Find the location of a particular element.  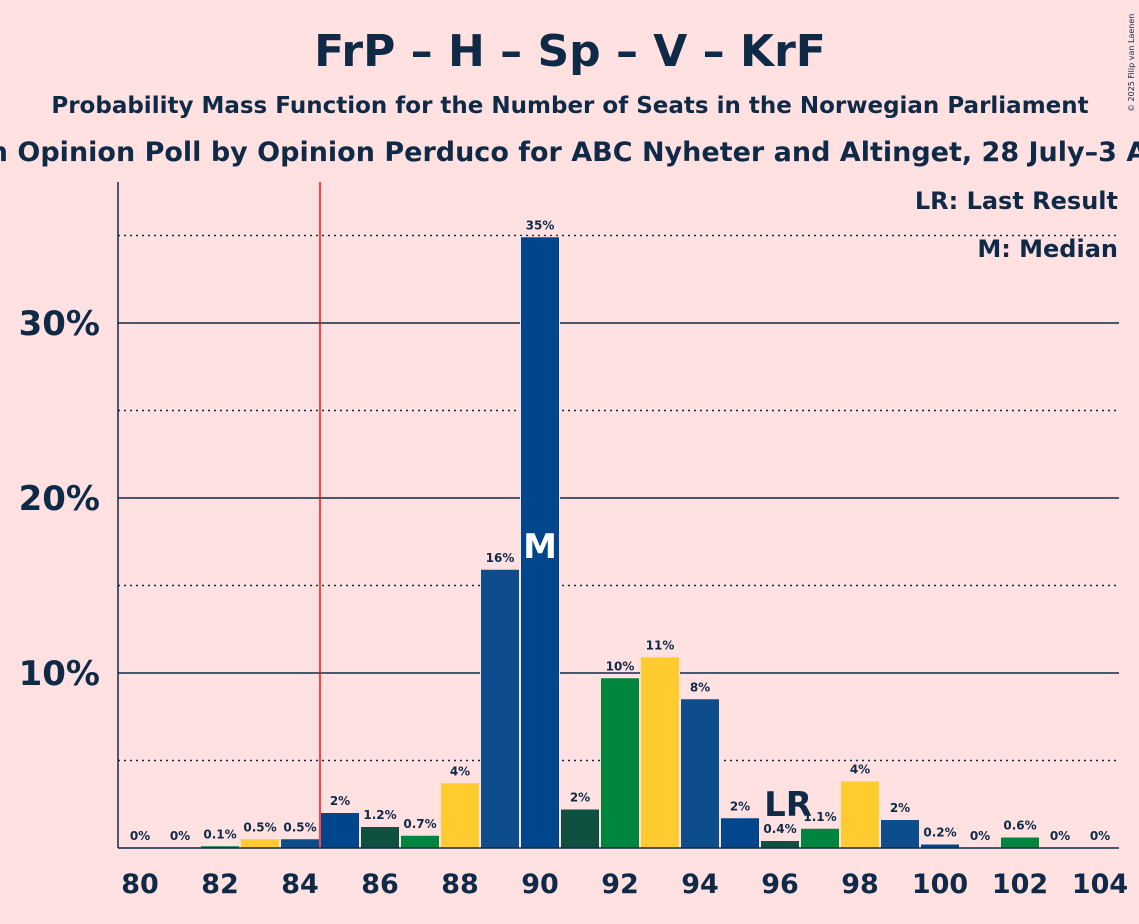

x-tick-label: 90 is located at coordinates (540, 884).